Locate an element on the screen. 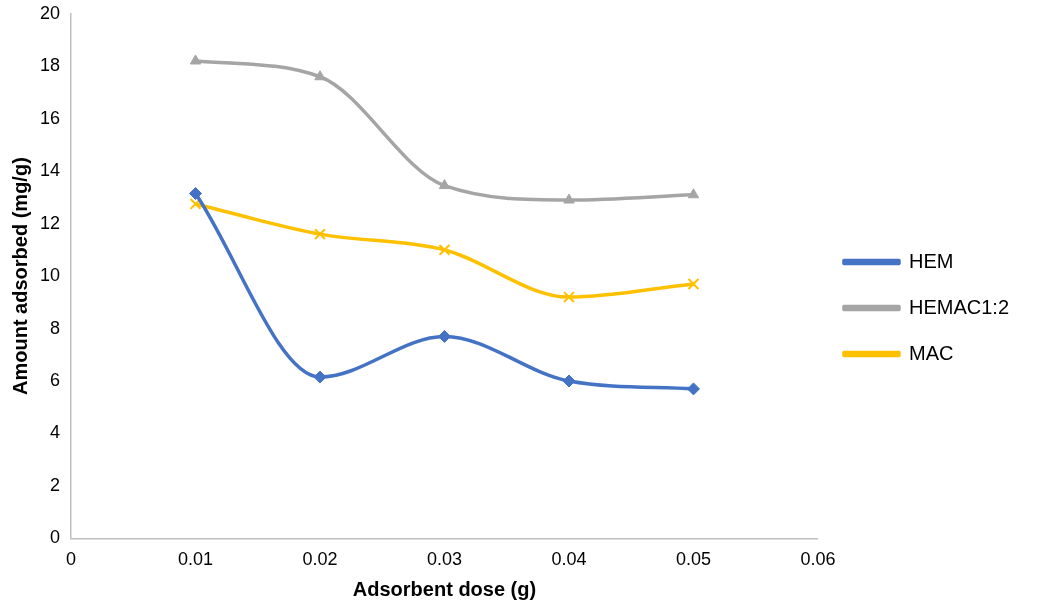 The height and width of the screenshot is (606, 1039). y-tick-label: 12 is located at coordinates (50, 222).